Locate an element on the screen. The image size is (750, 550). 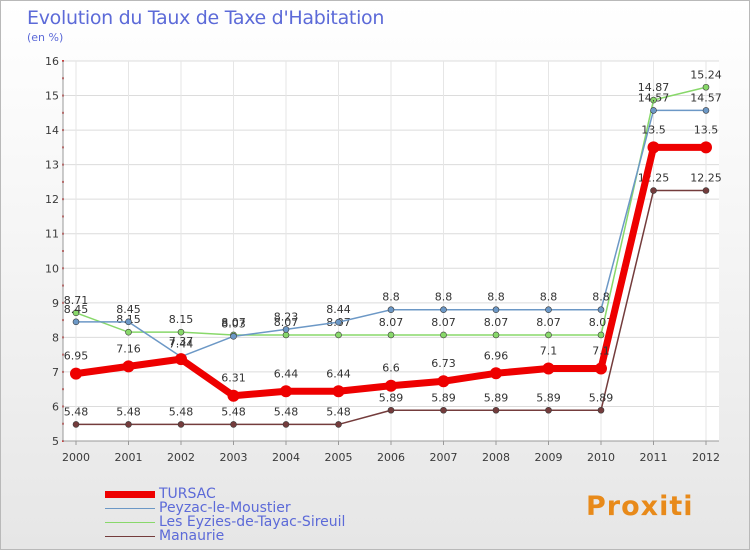
data-label-tursac: 6.73 is located at coordinates (443, 363).